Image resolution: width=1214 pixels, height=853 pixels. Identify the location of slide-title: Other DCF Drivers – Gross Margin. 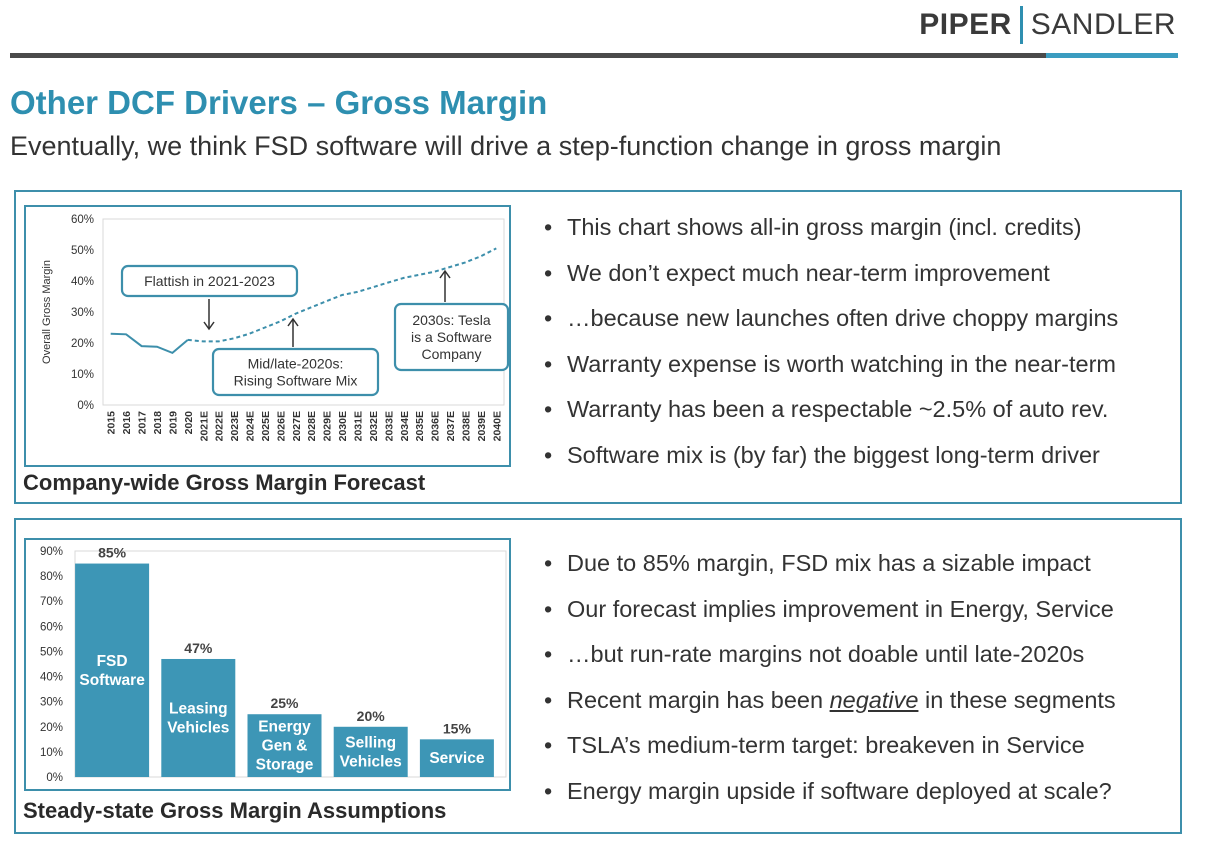
(279, 102).